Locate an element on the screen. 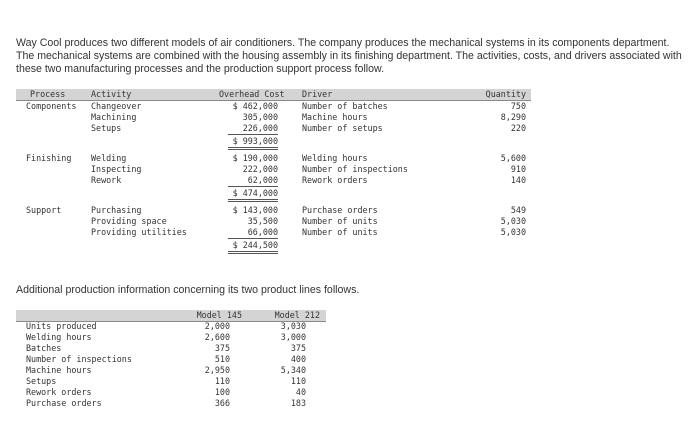 The image size is (700, 424). header-quantity: Quantity is located at coordinates (505, 94).